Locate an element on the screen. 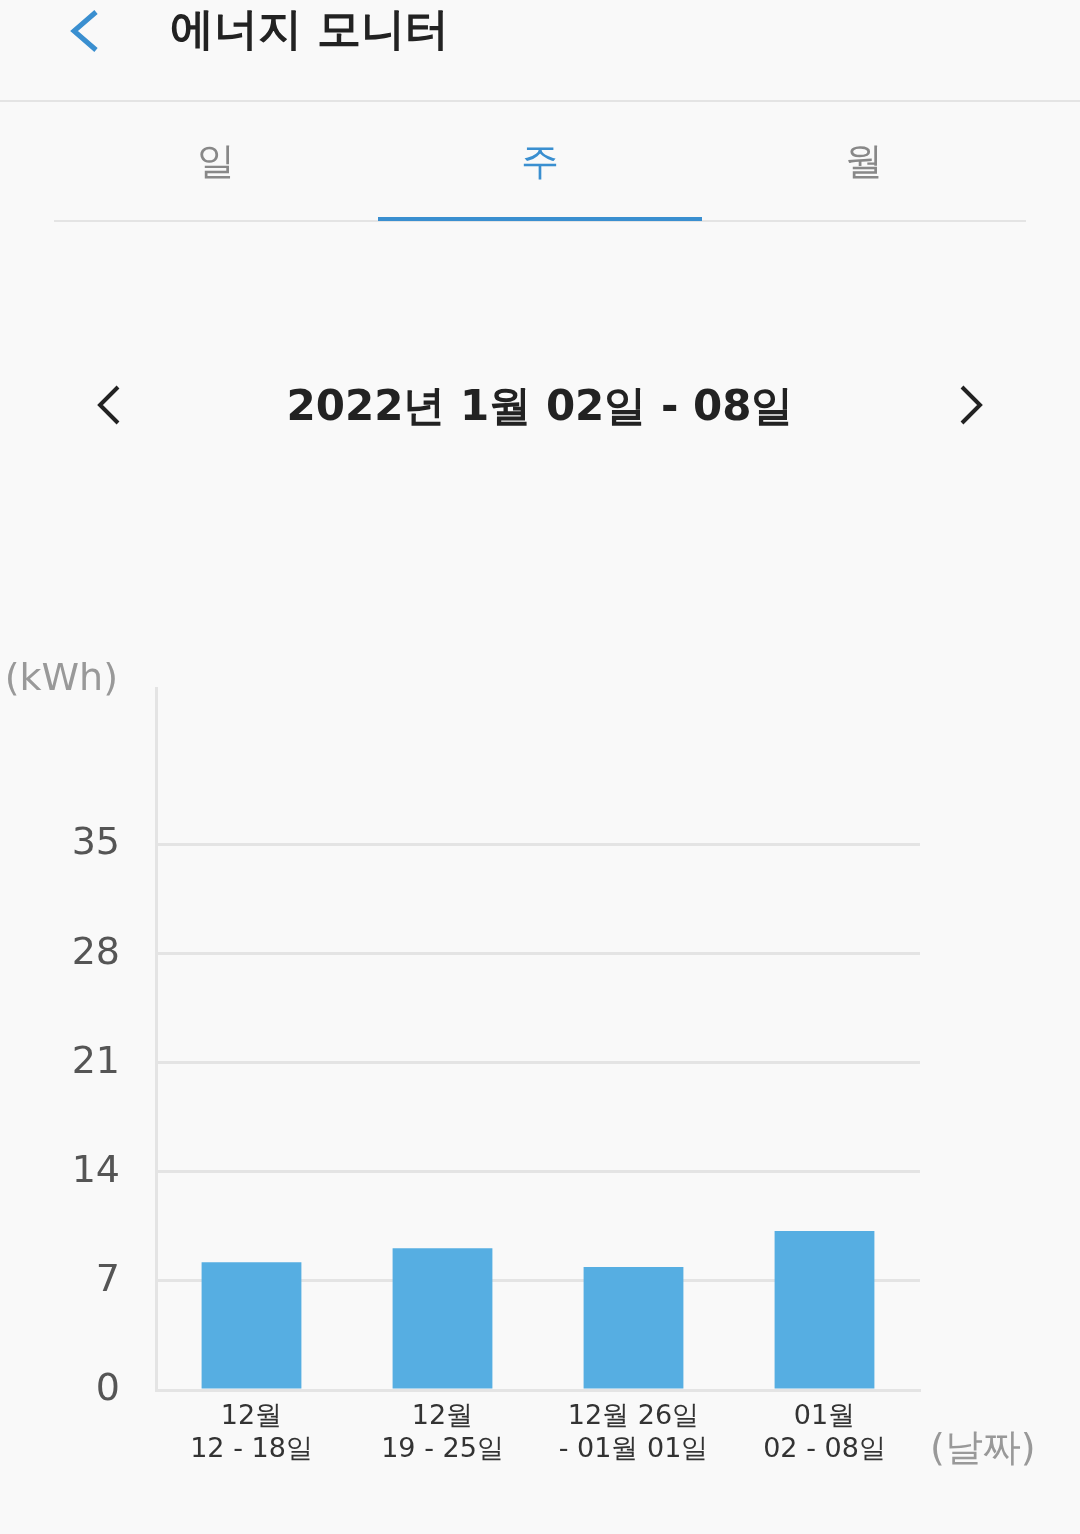 The height and width of the screenshot is (1534, 1080). chart-title: 에너지 모니터 is located at coordinates (310, 29).